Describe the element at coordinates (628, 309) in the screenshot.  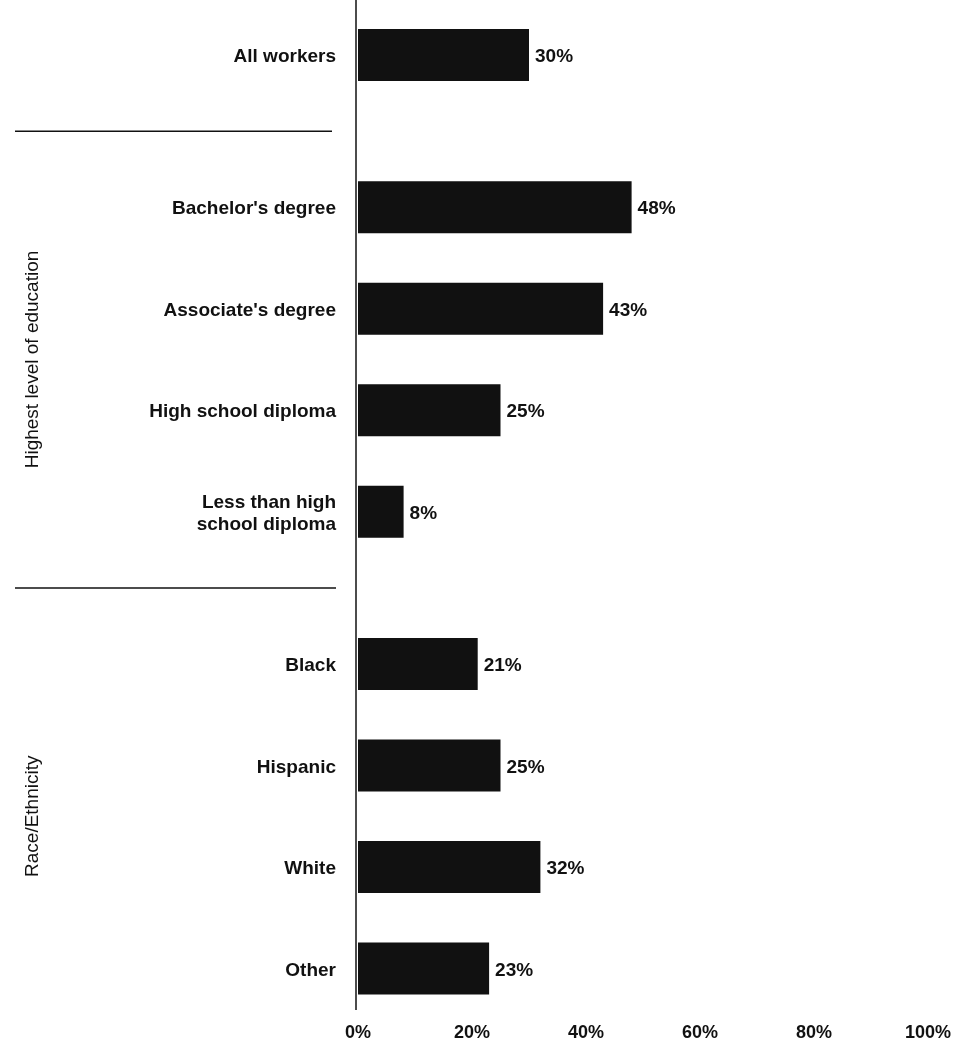
I see `data-label: 43%` at that location.